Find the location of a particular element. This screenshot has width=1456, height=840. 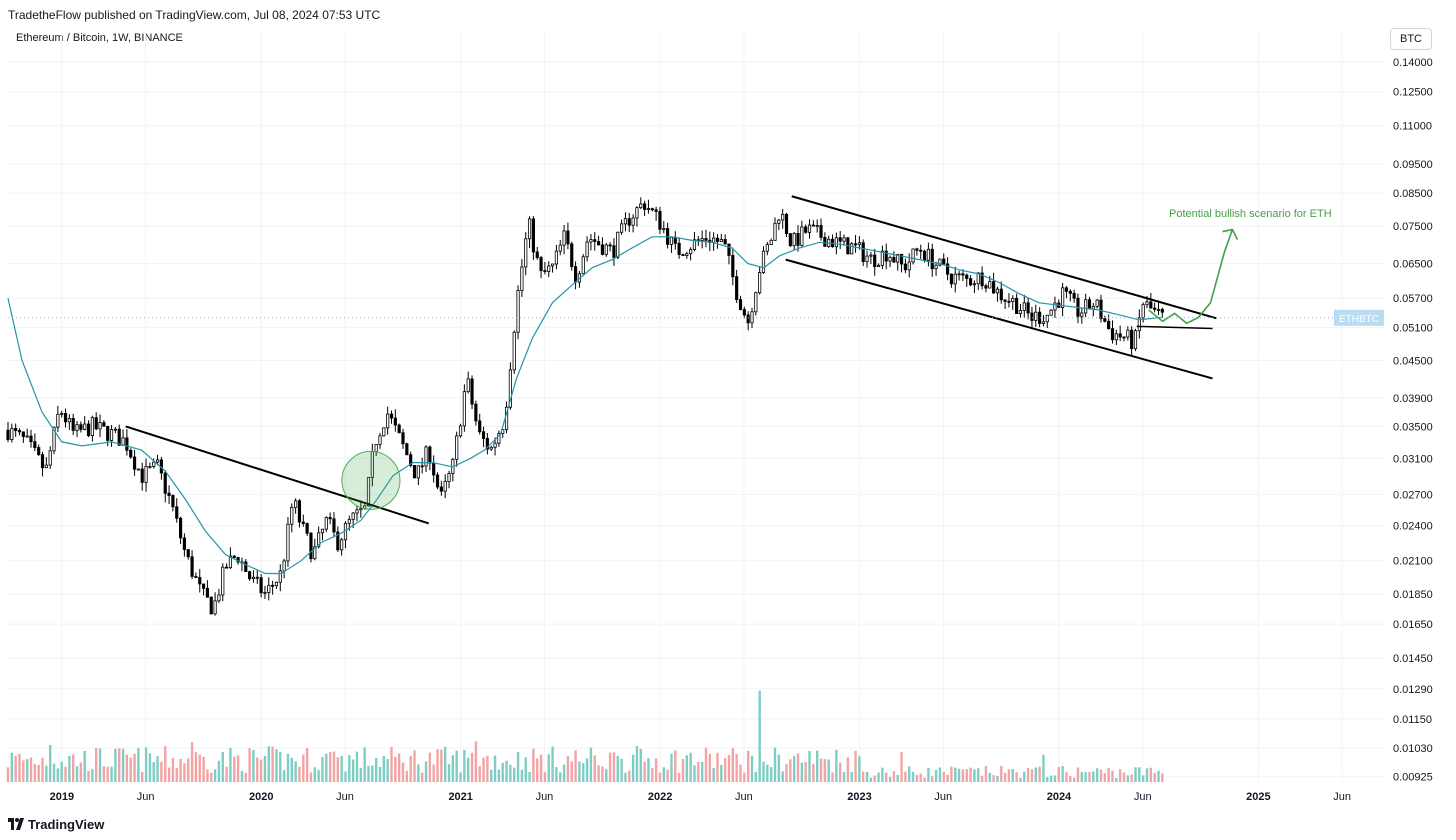

price-tick-label: 0.02100 is located at coordinates (1413, 562).